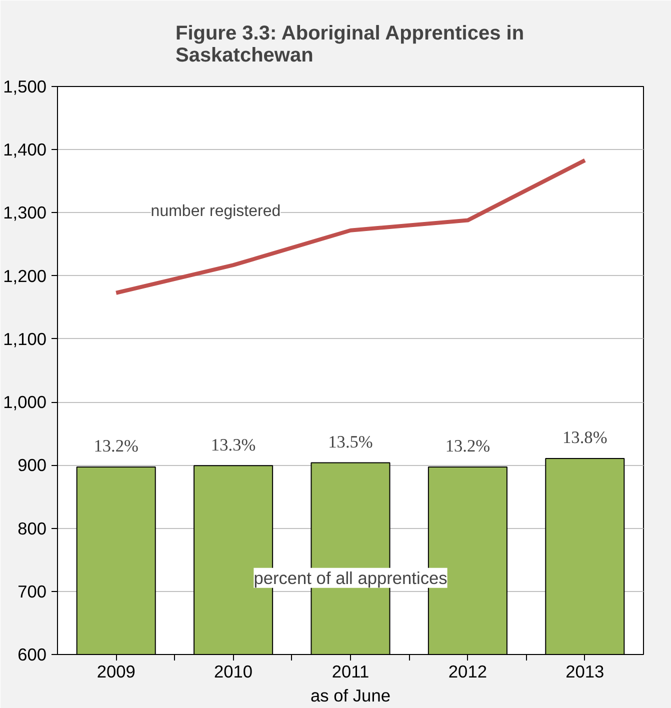 The width and height of the screenshot is (671, 708). What do you see at coordinates (233, 444) in the screenshot?
I see `data-label: 13.3%` at bounding box center [233, 444].